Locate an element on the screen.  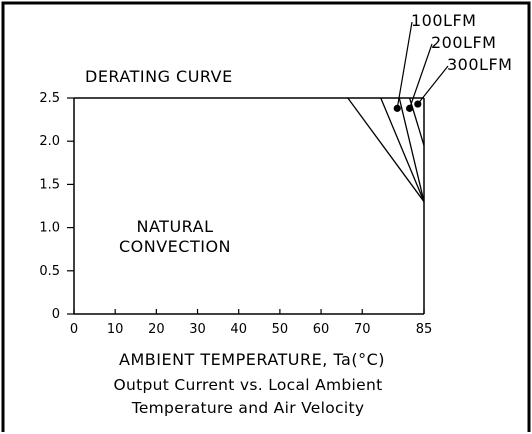
callout-label: 300LFM is located at coordinates (479, 64).